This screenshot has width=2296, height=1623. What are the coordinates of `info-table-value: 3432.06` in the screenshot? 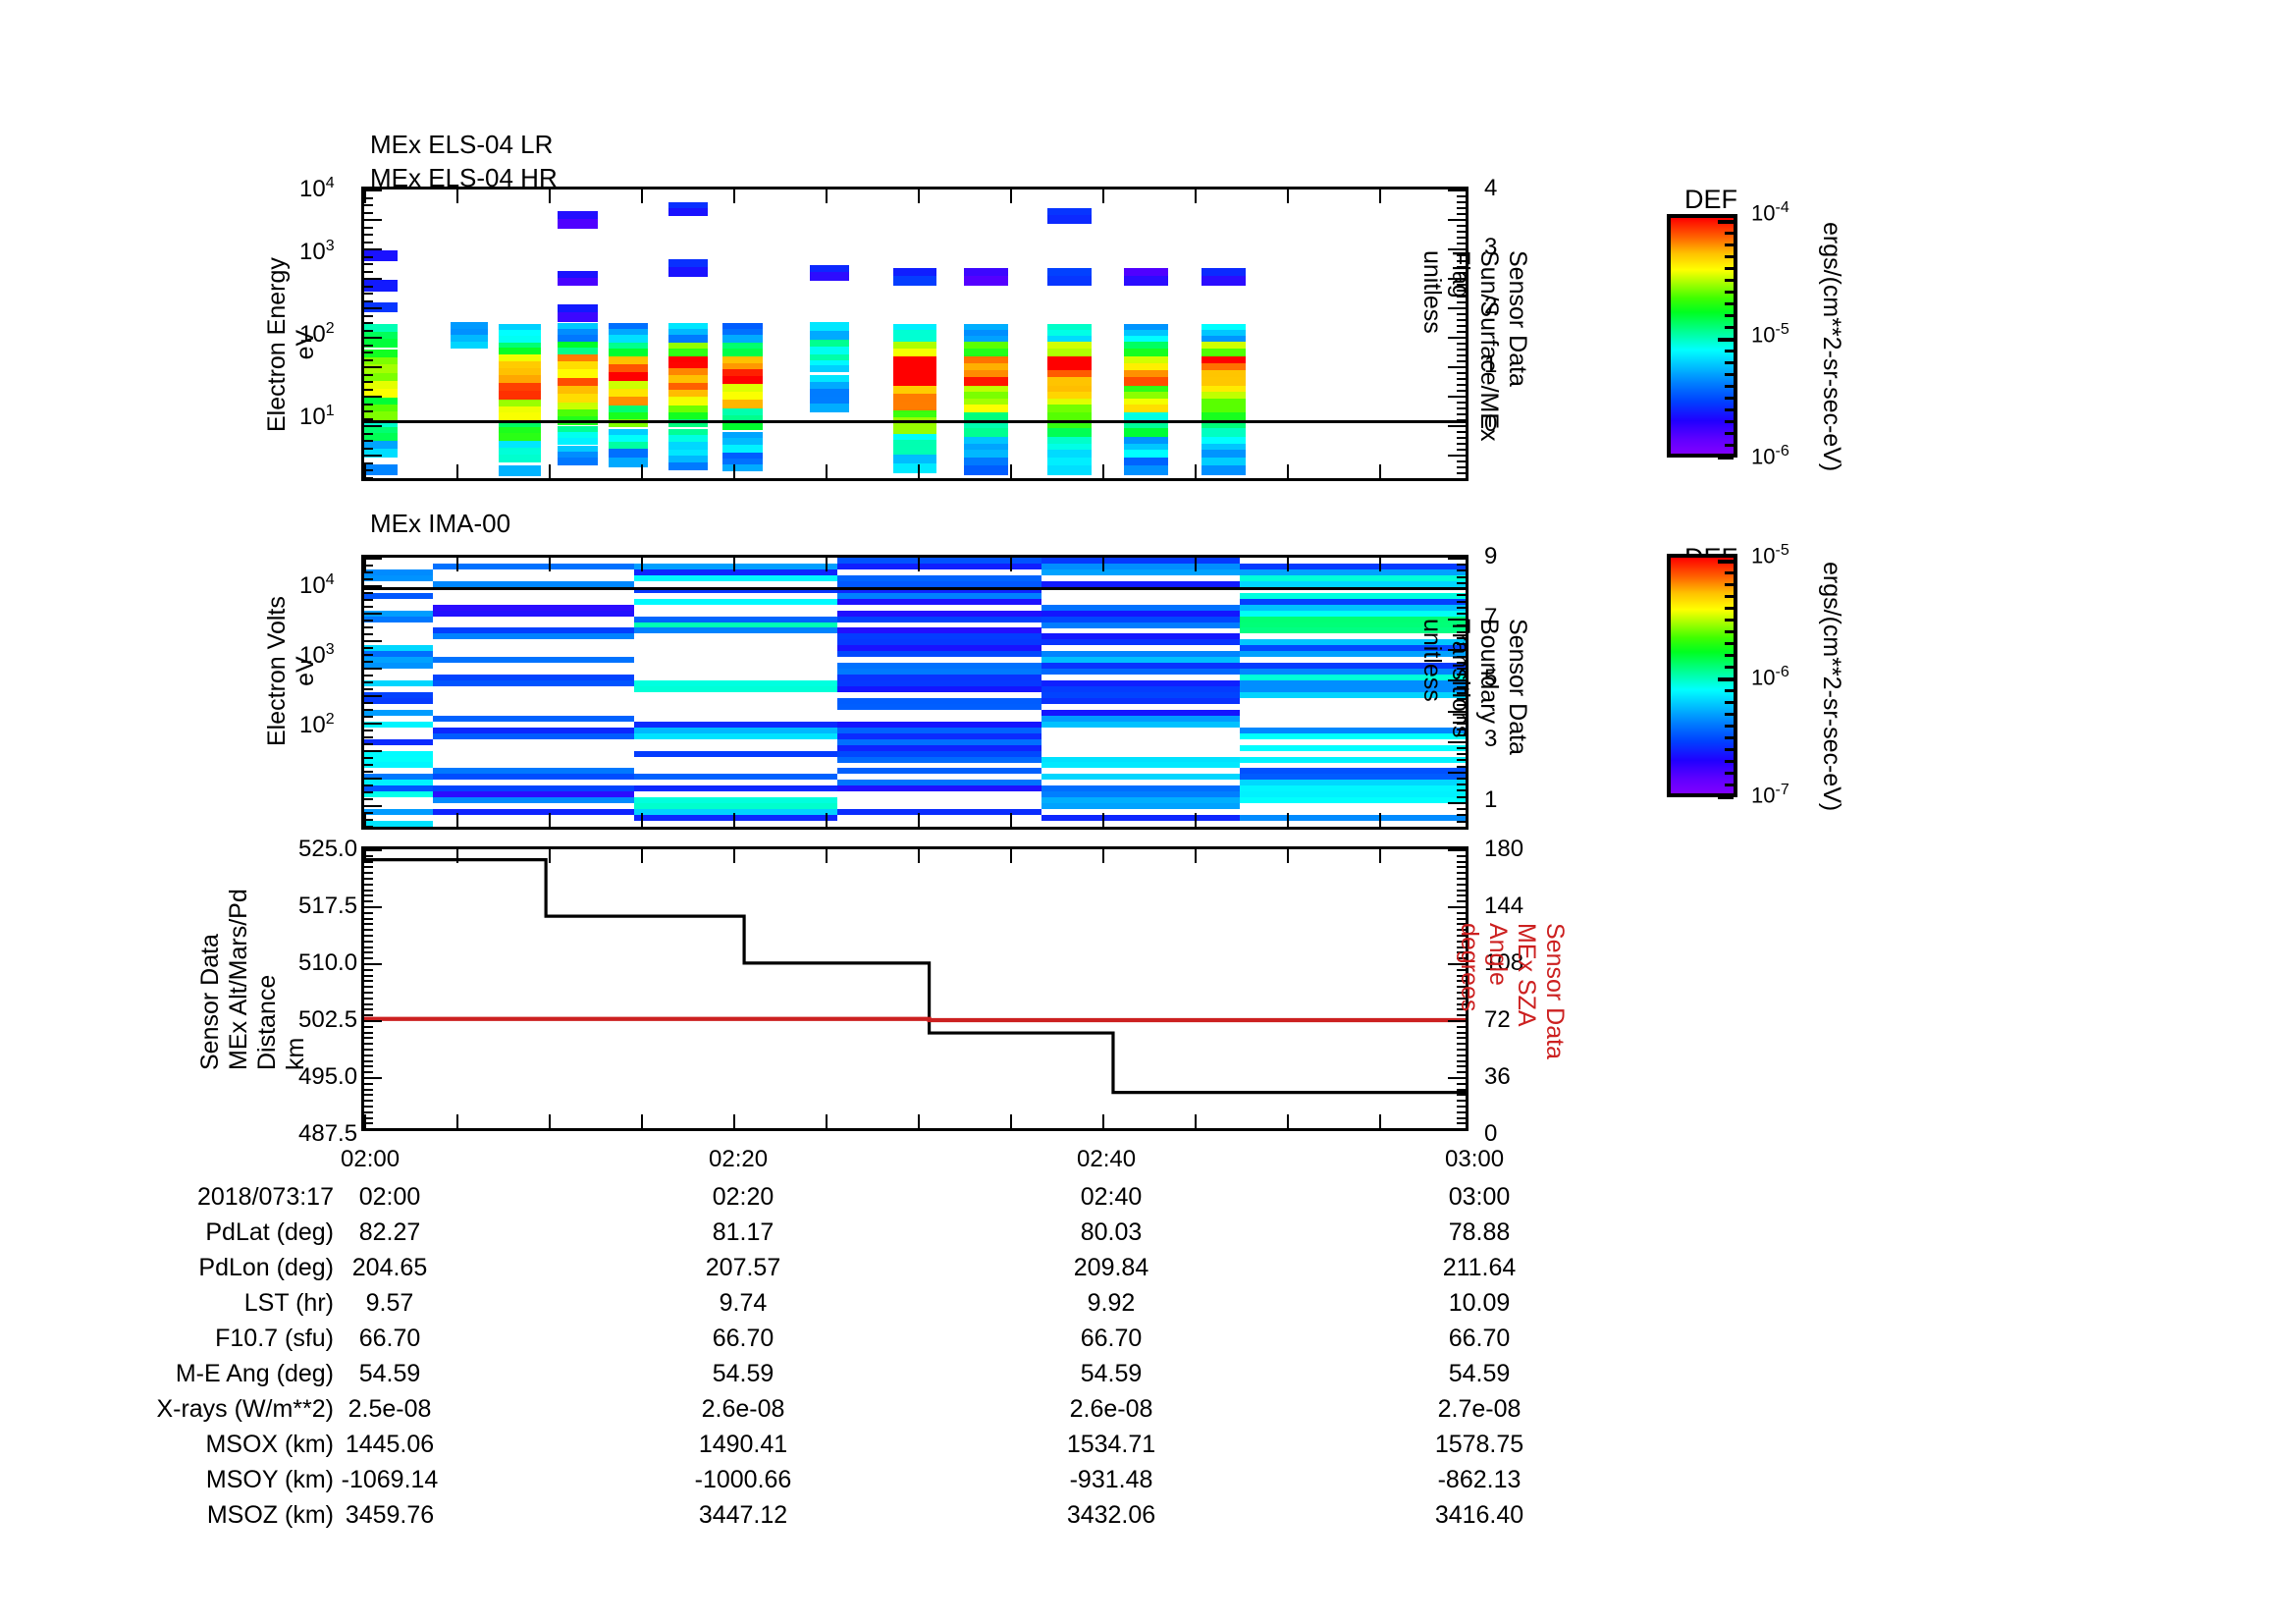 It's located at (1111, 1515).